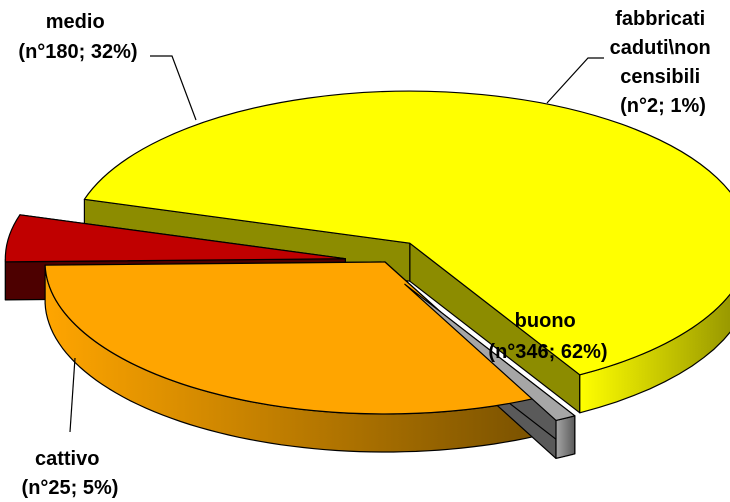  Describe the element at coordinates (72, 395) in the screenshot. I see `leader-line-cattivo` at that location.